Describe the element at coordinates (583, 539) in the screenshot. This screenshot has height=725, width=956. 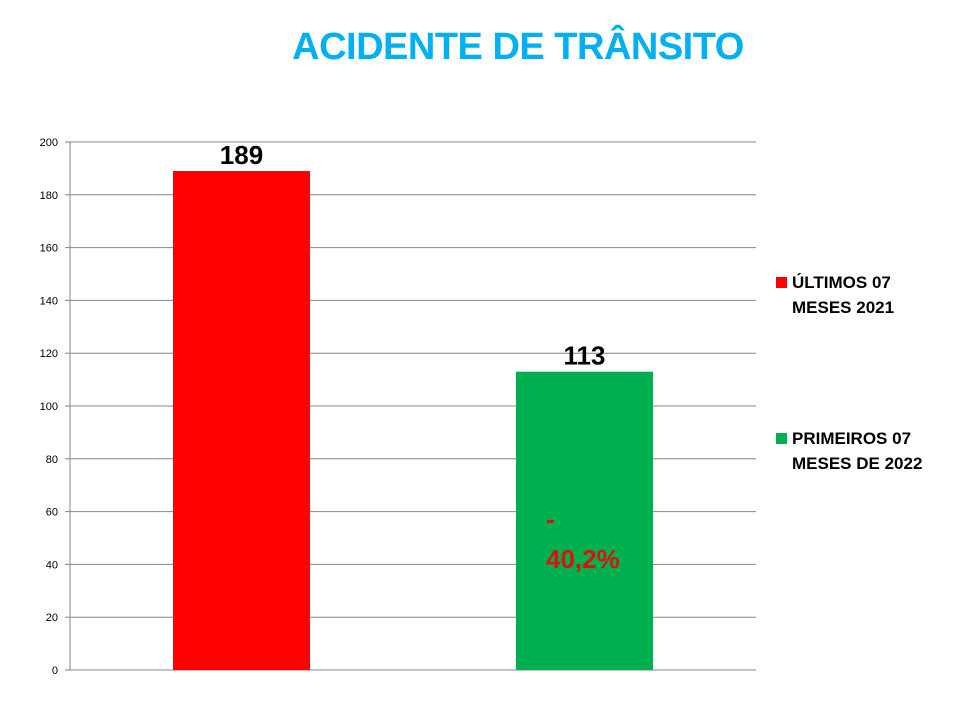
I see `percent-change-annotation: - 40,2%` at that location.